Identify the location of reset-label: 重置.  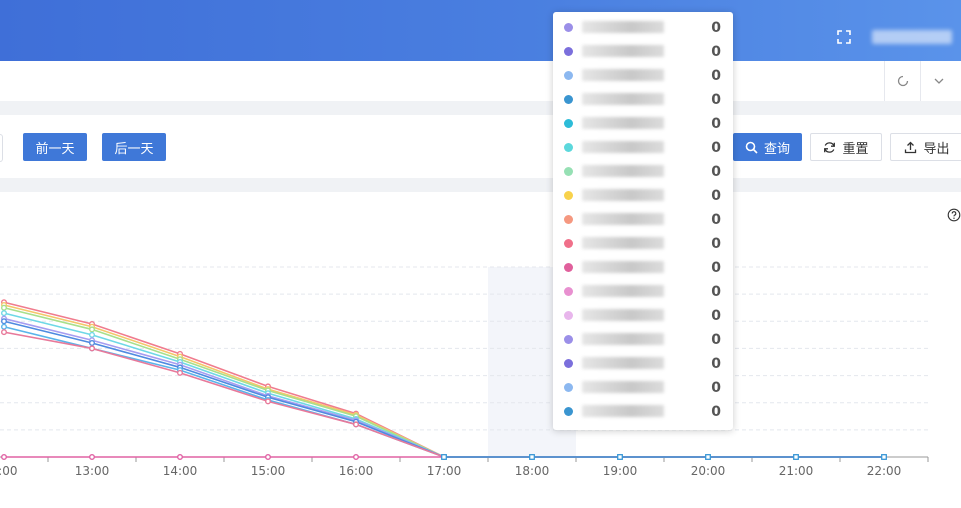
(855, 149).